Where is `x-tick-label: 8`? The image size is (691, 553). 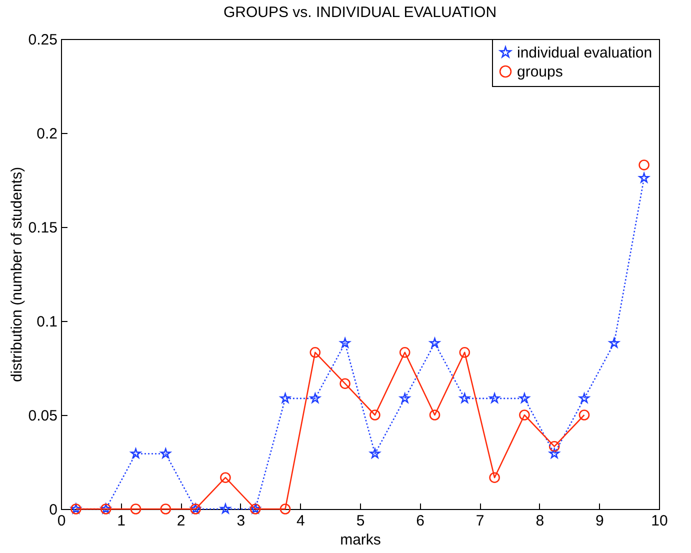
x-tick-label: 8 is located at coordinates (540, 521).